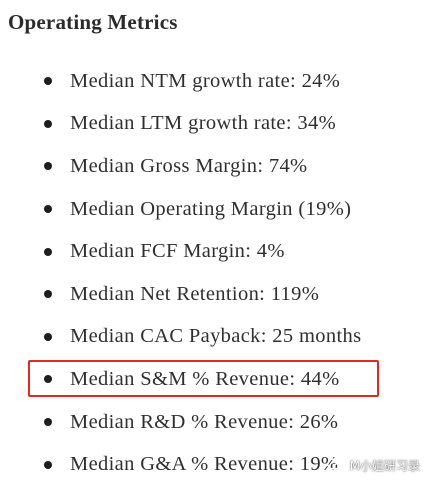 The height and width of the screenshot is (486, 432). Describe the element at coordinates (203, 123) in the screenshot. I see `metric-text: Median LTM growth rate: 34%` at that location.